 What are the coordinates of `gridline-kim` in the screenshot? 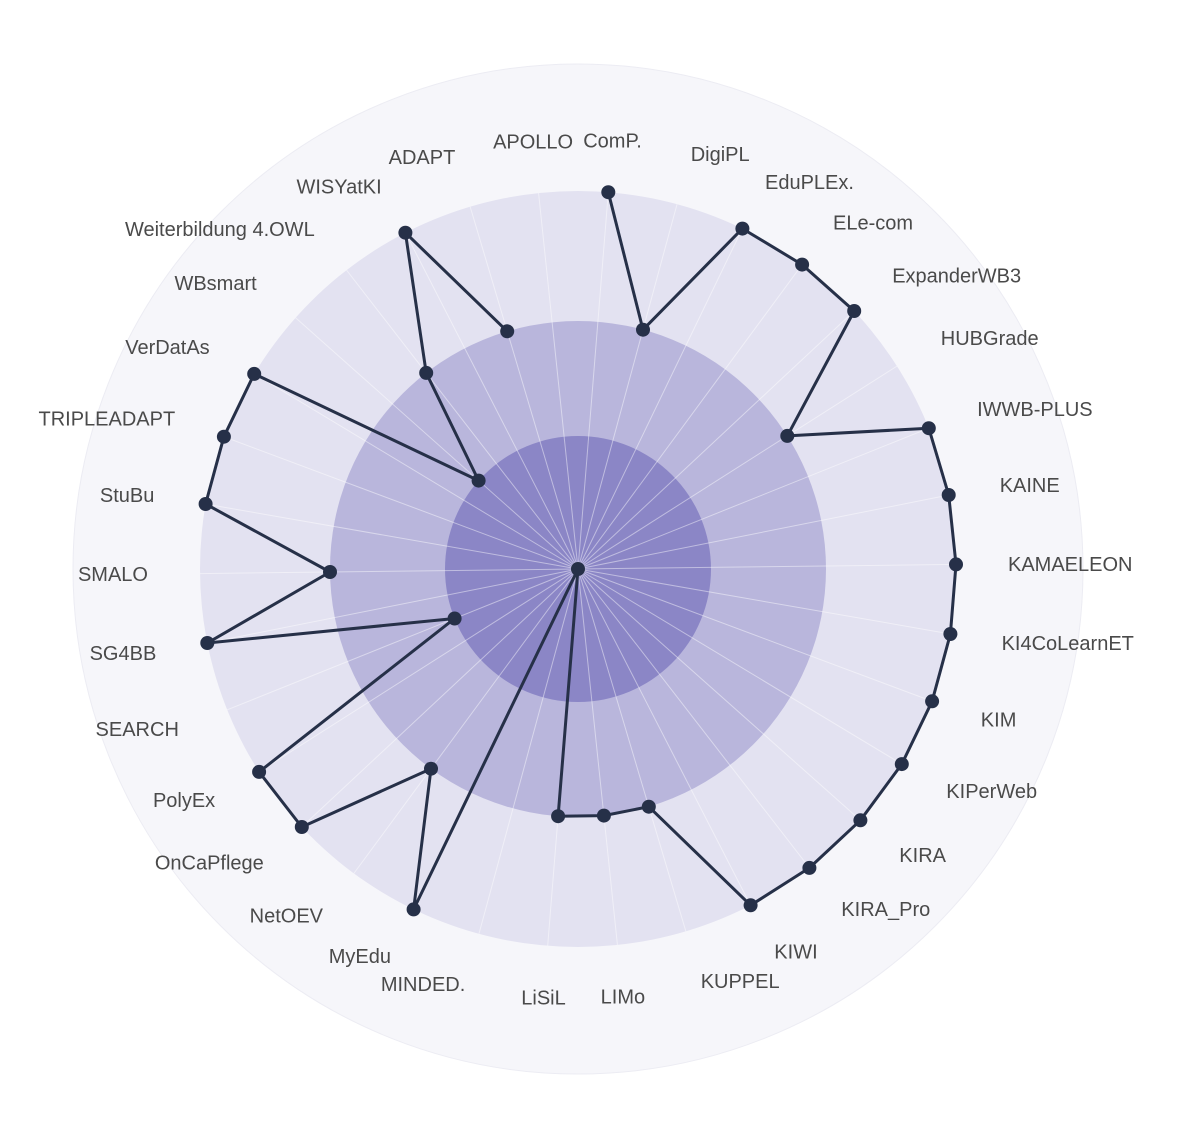 It's located at (755, 635).